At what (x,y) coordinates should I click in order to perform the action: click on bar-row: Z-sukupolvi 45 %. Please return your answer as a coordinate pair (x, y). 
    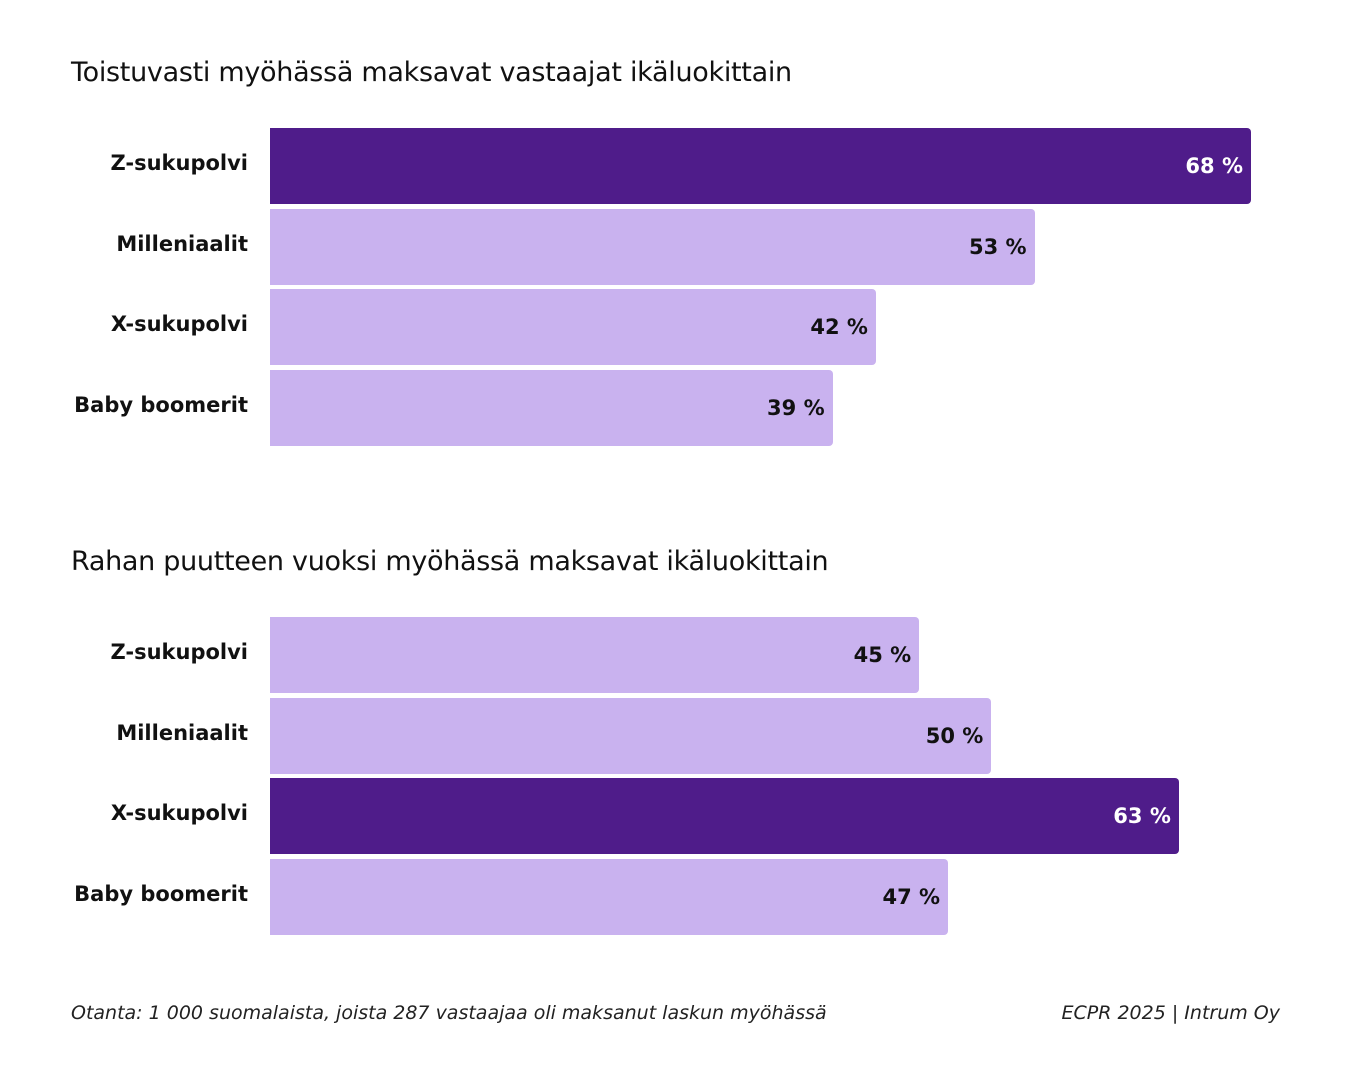
    Looking at the image, I should click on (675, 655).